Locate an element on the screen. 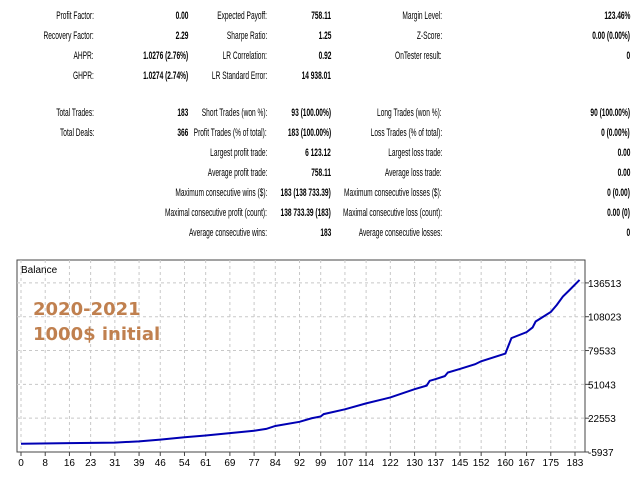  stat-label: Maximum consecutive losses ($): is located at coordinates (393, 193).